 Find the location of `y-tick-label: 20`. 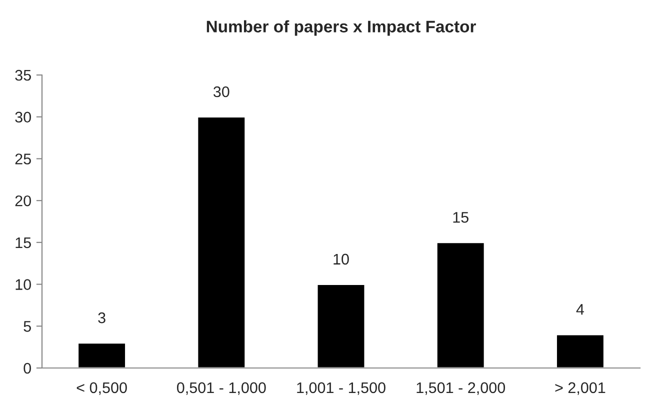

y-tick-label: 20 is located at coordinates (23, 200).